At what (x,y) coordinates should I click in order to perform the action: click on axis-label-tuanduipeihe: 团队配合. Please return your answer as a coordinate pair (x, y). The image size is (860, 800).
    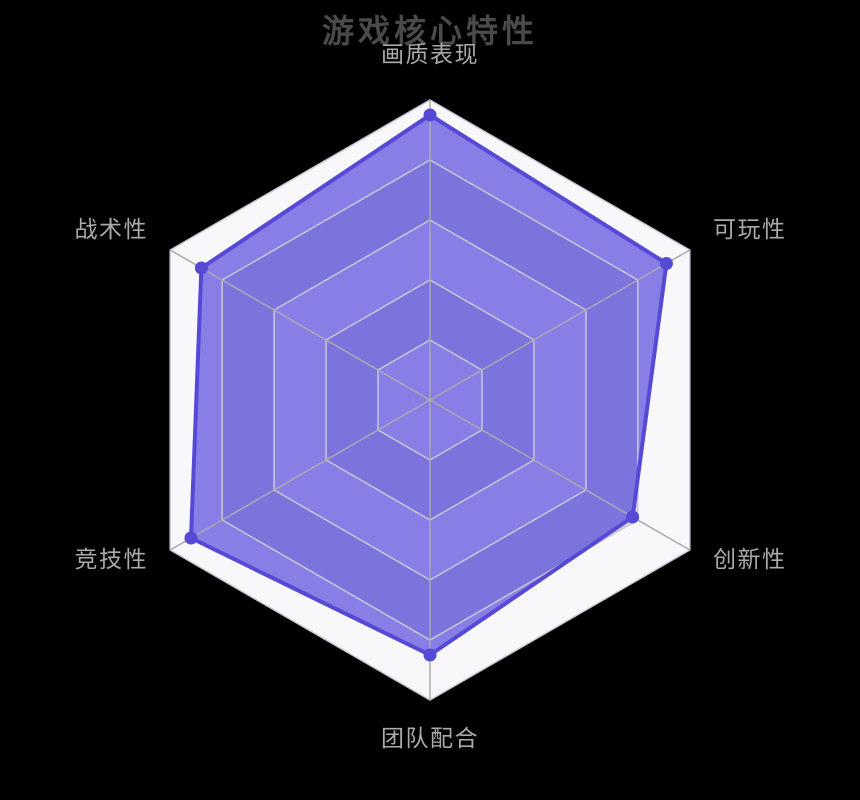
    Looking at the image, I should click on (430, 739).